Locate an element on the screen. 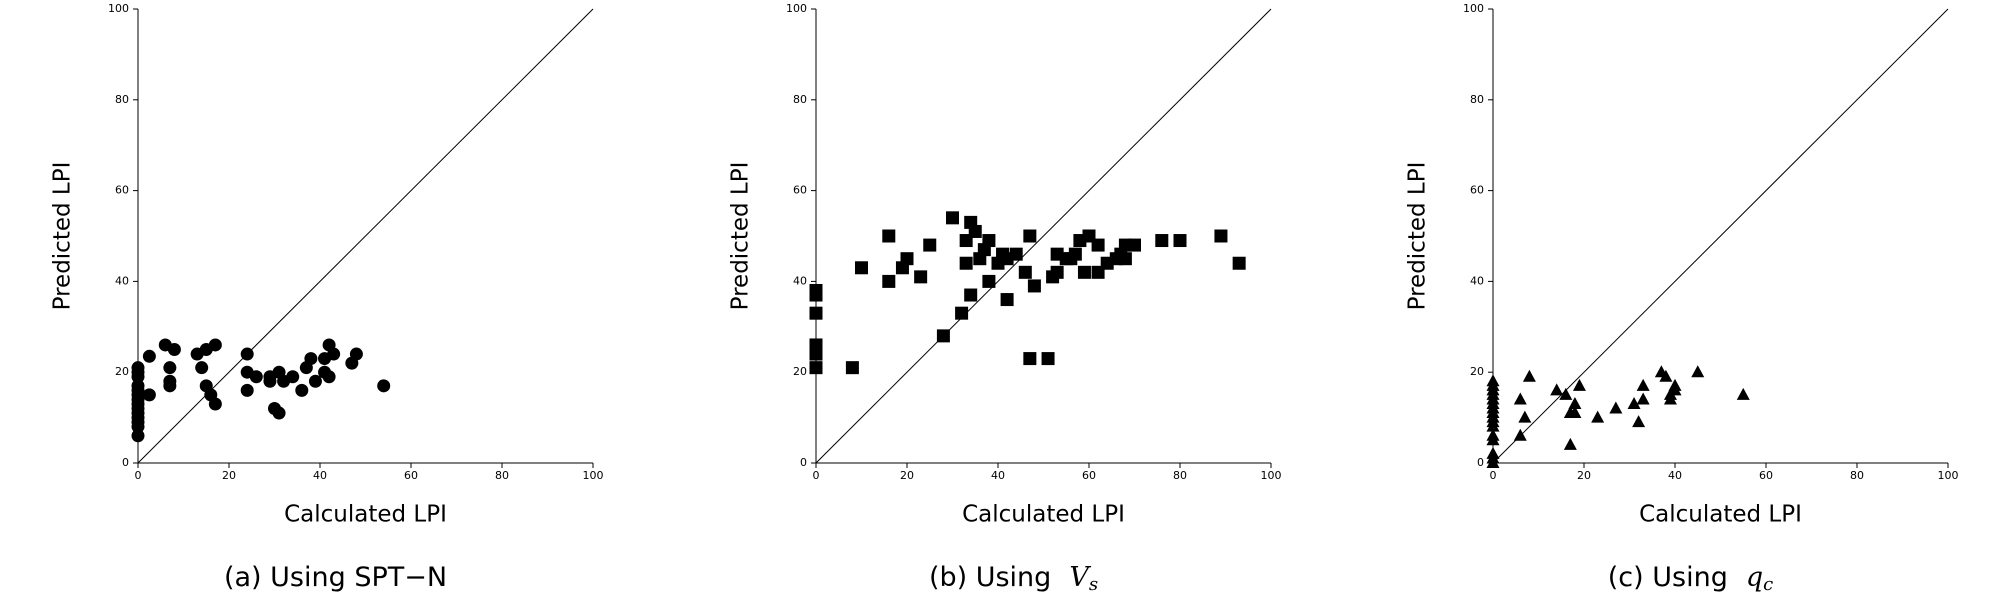 This screenshot has width=2008, height=598. y-axis-title: Predicted LPI is located at coordinates (1418, 236).